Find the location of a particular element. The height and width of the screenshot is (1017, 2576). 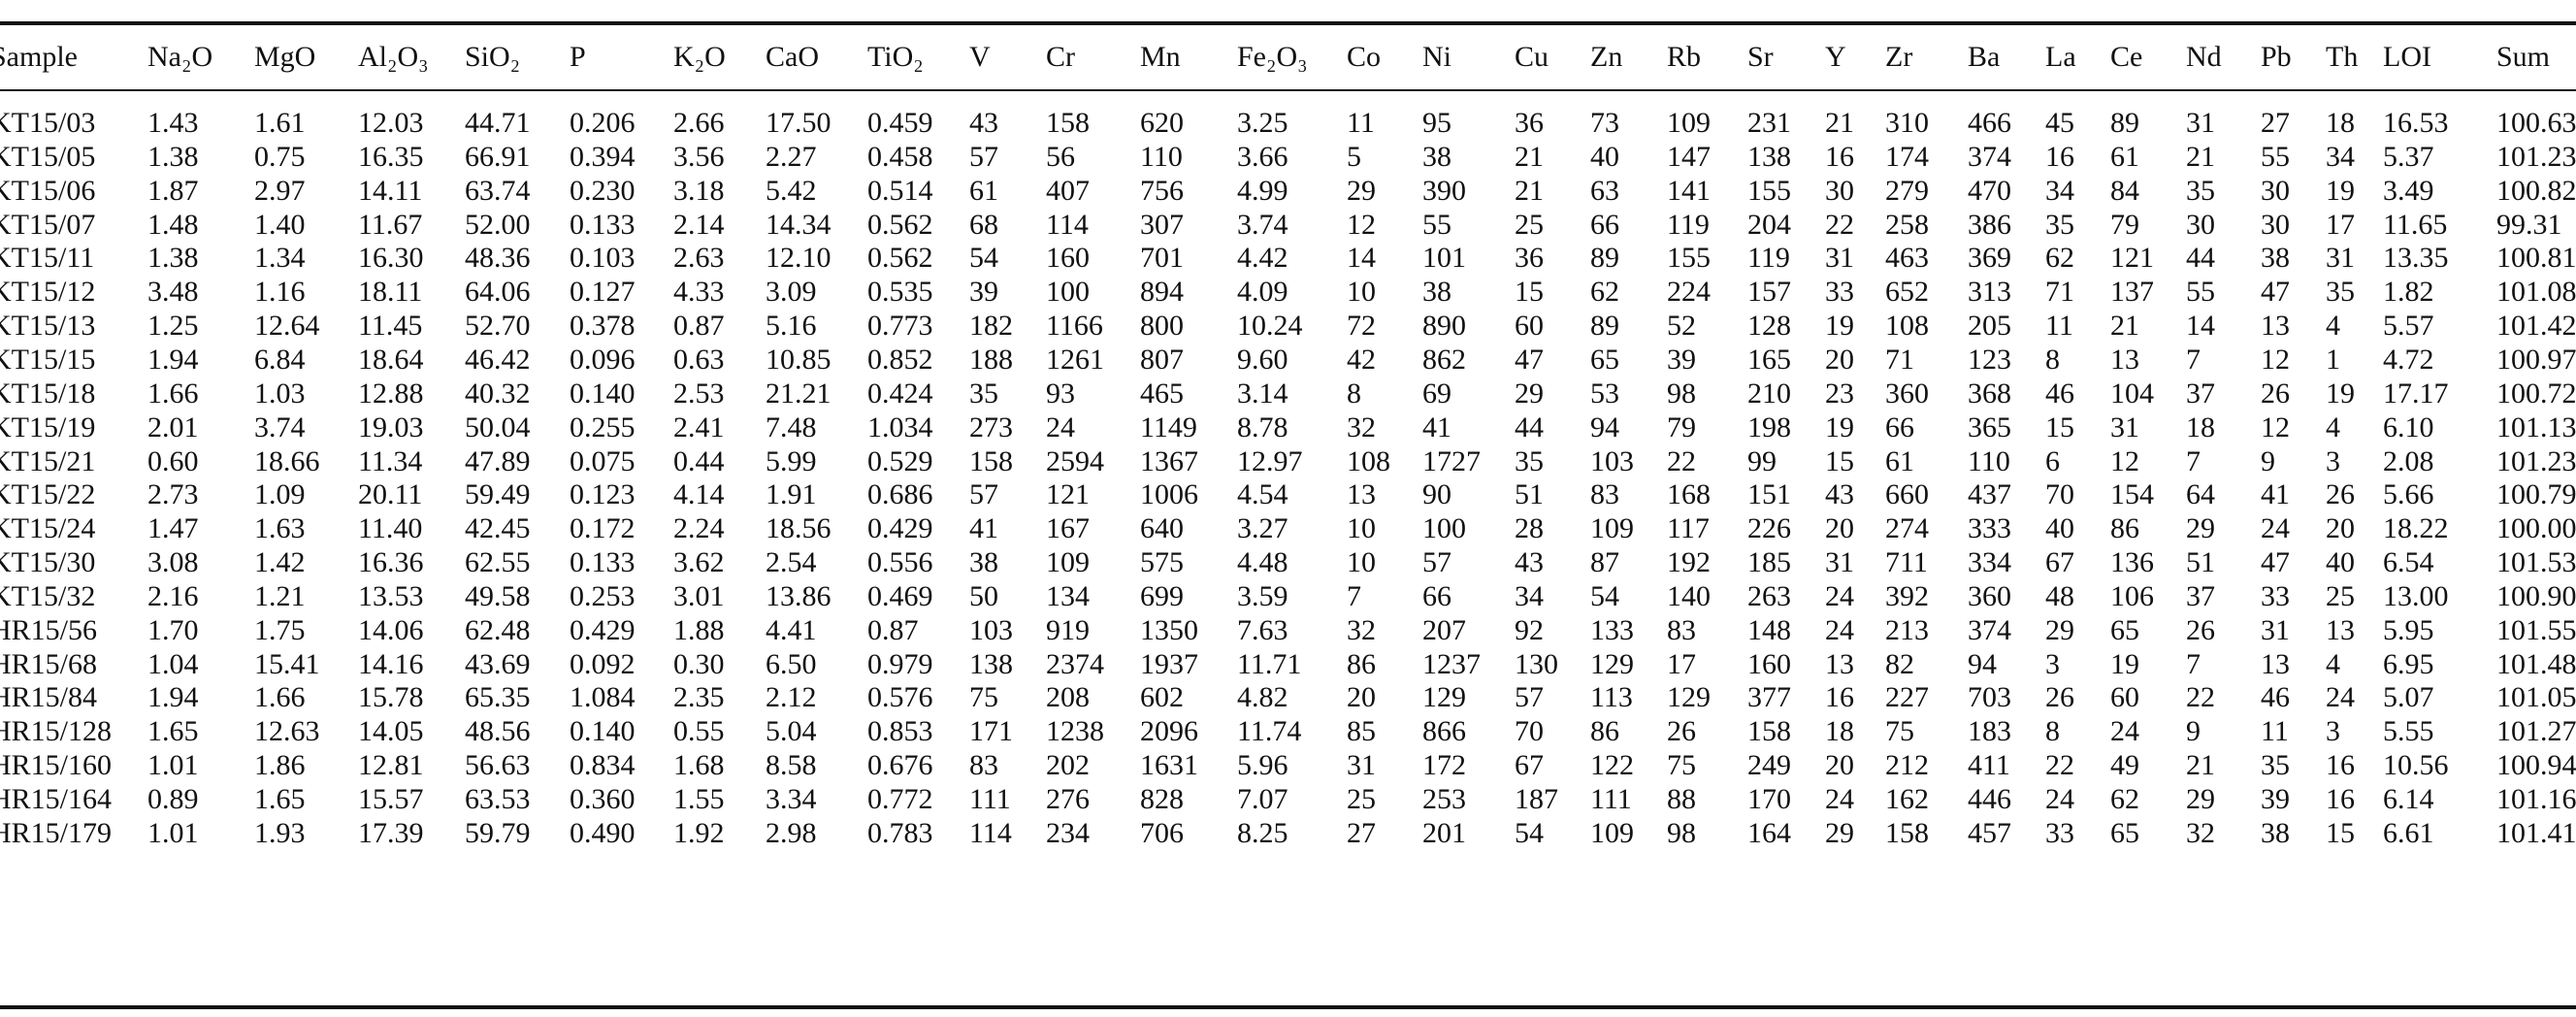

cell-value: 24 is located at coordinates (2125, 731).